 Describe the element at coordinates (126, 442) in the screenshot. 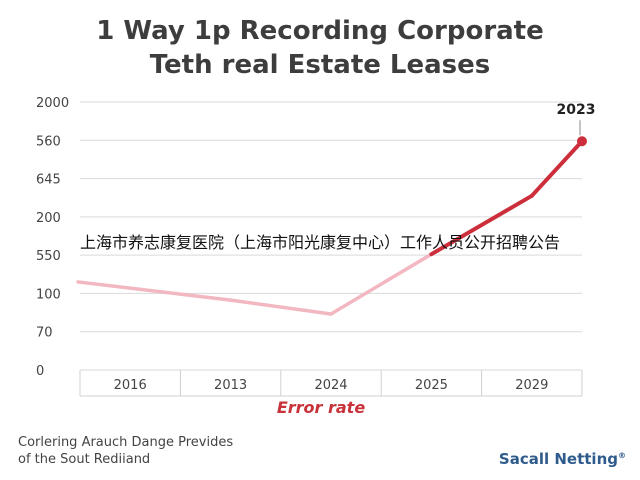

I see `footnote-line1: Corlering Arauch Dange Prevides` at that location.